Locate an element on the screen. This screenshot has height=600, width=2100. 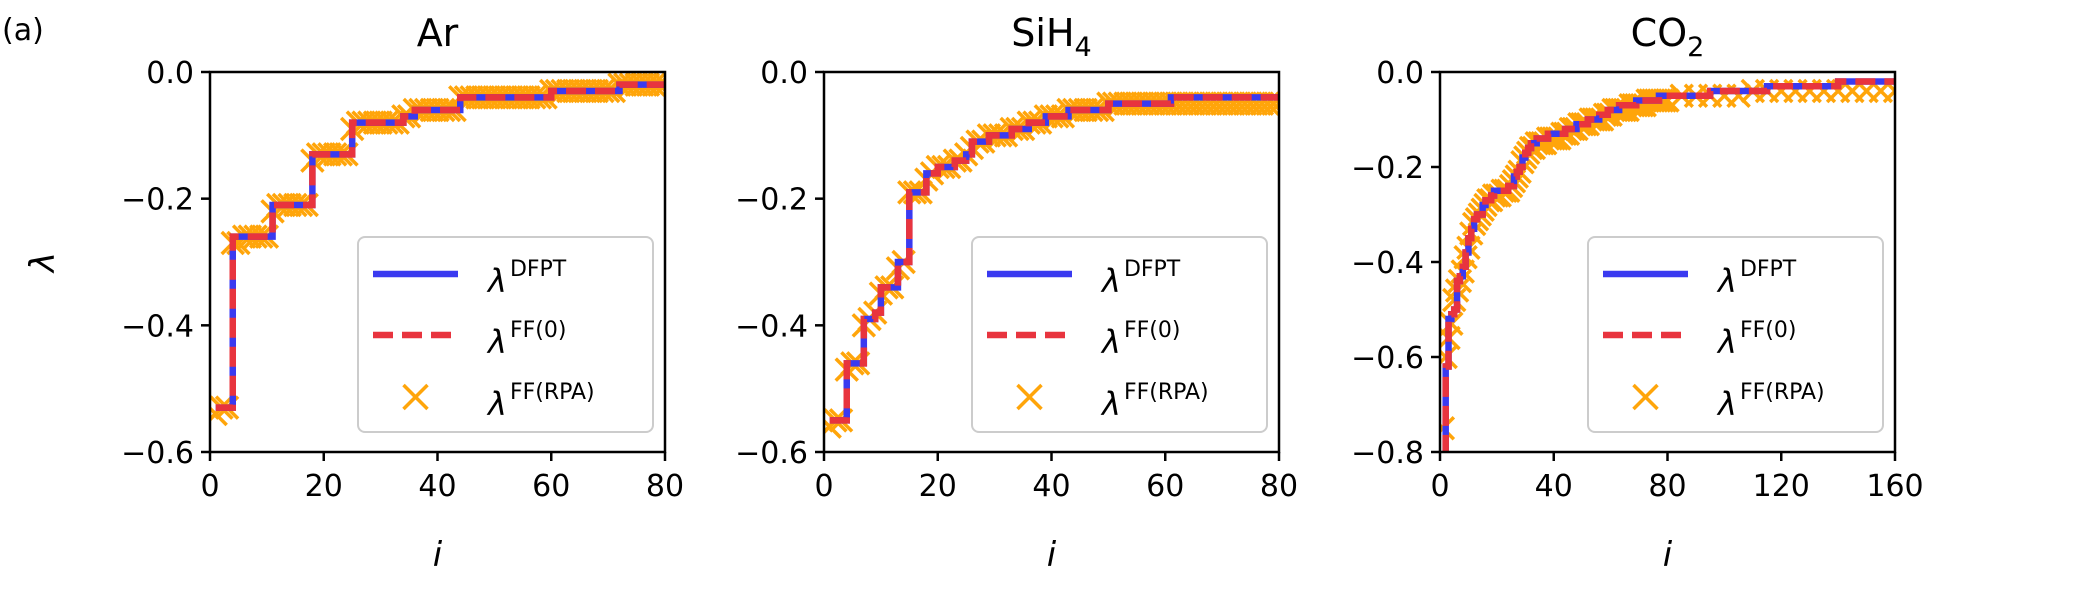
y-axis-label: λ is located at coordinates (43, 263).